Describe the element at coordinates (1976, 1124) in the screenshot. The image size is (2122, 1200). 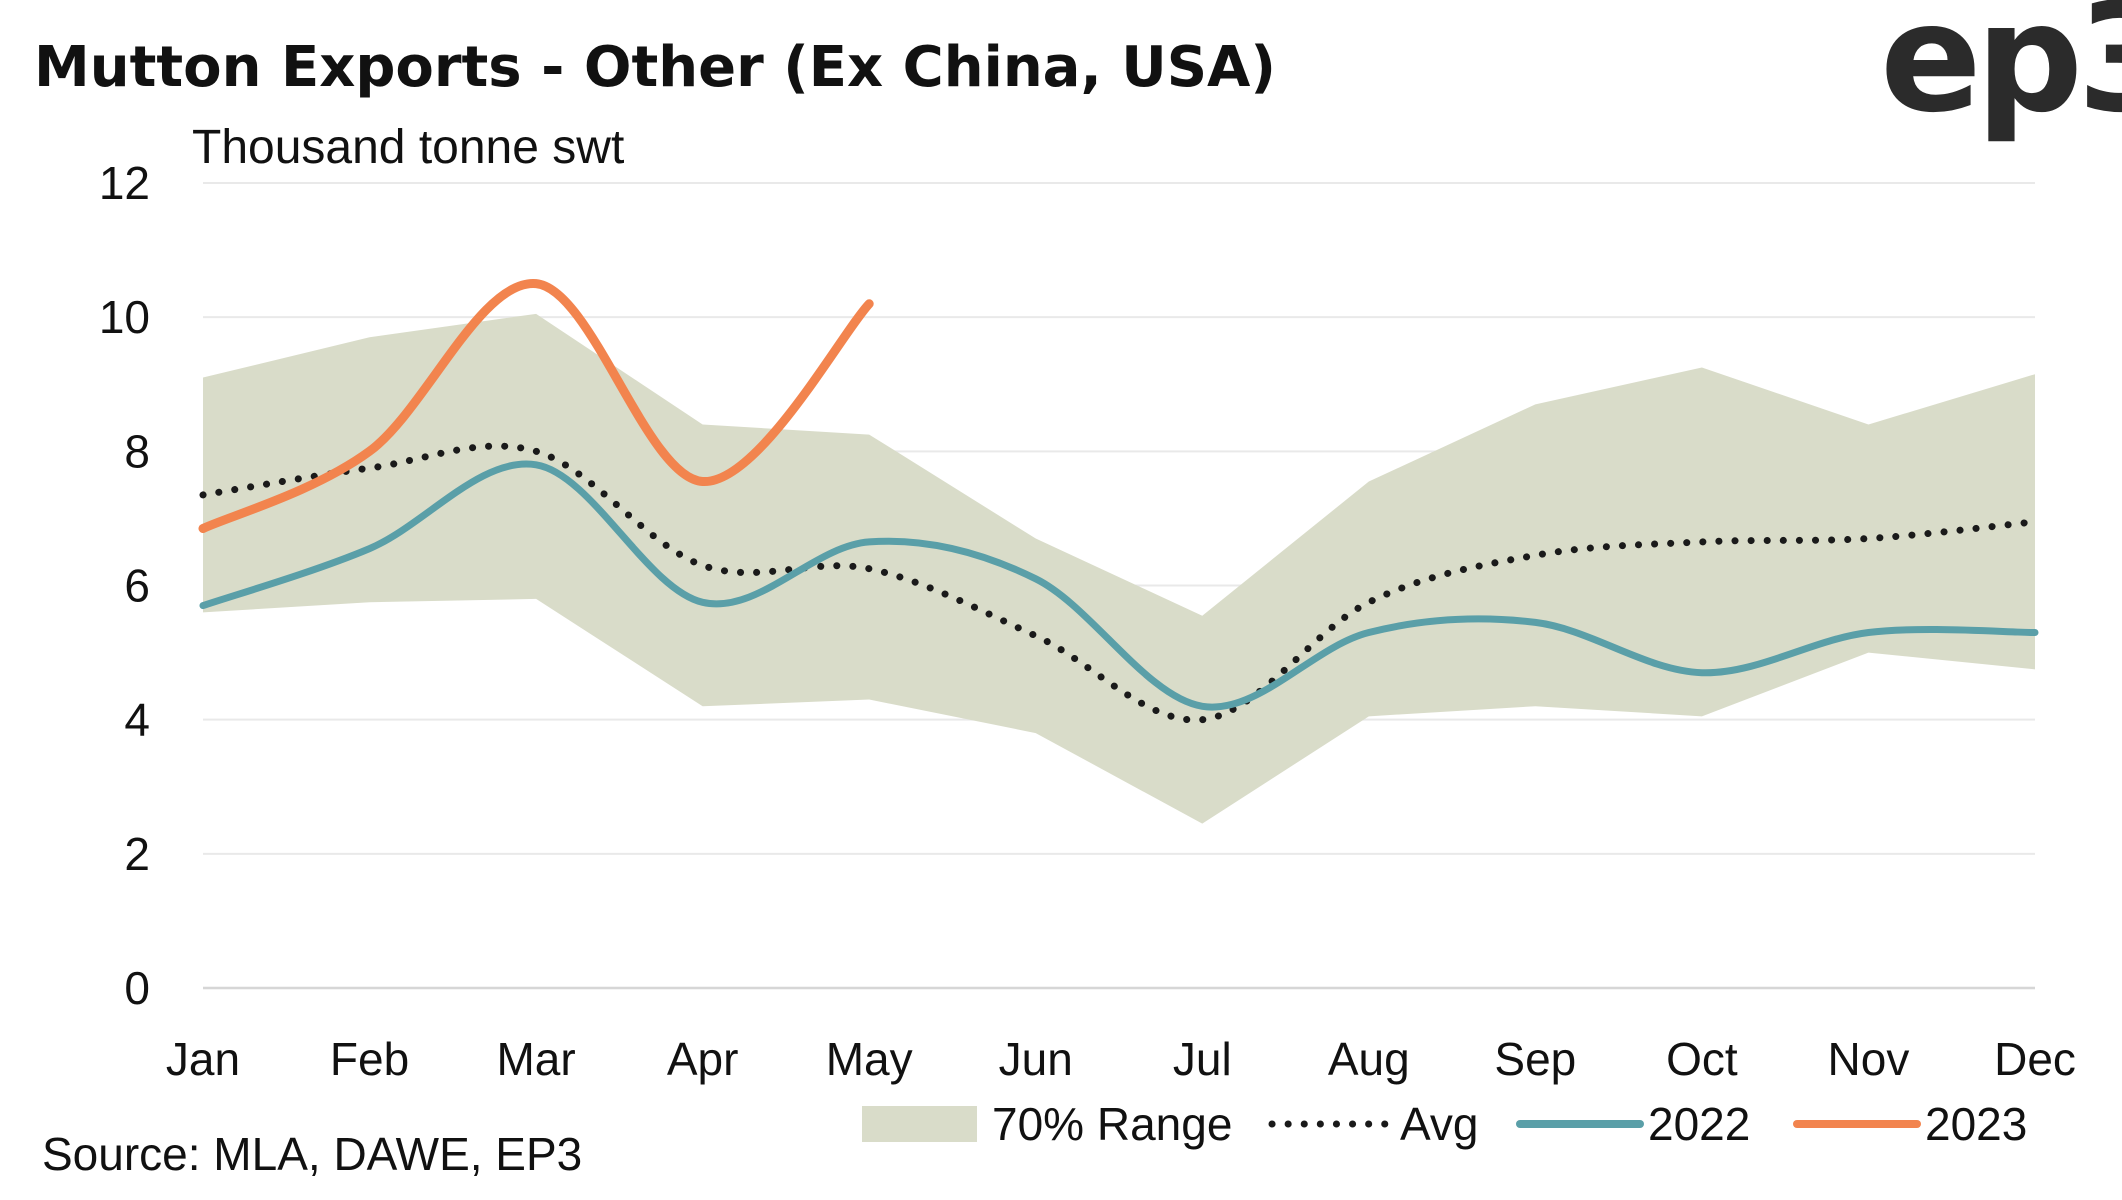
I see `legend-label-2023: 2023` at that location.